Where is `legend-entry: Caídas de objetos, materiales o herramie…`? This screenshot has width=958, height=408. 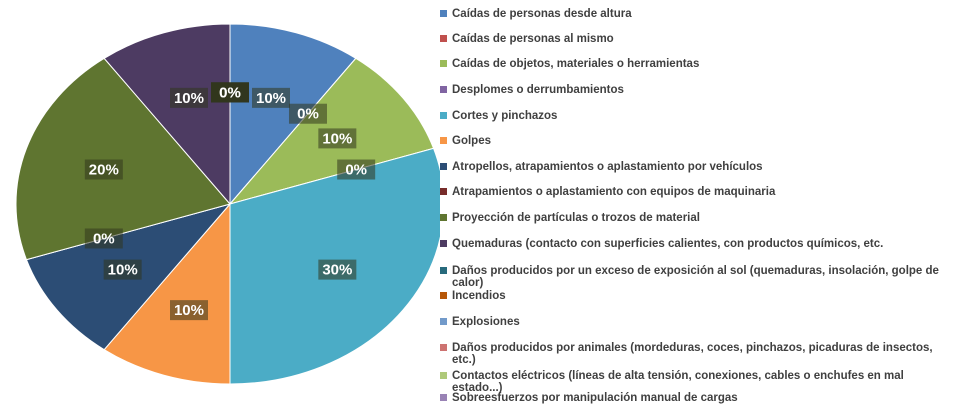
legend-entry: Caídas de objetos, materiales o herramie… is located at coordinates (696, 64).